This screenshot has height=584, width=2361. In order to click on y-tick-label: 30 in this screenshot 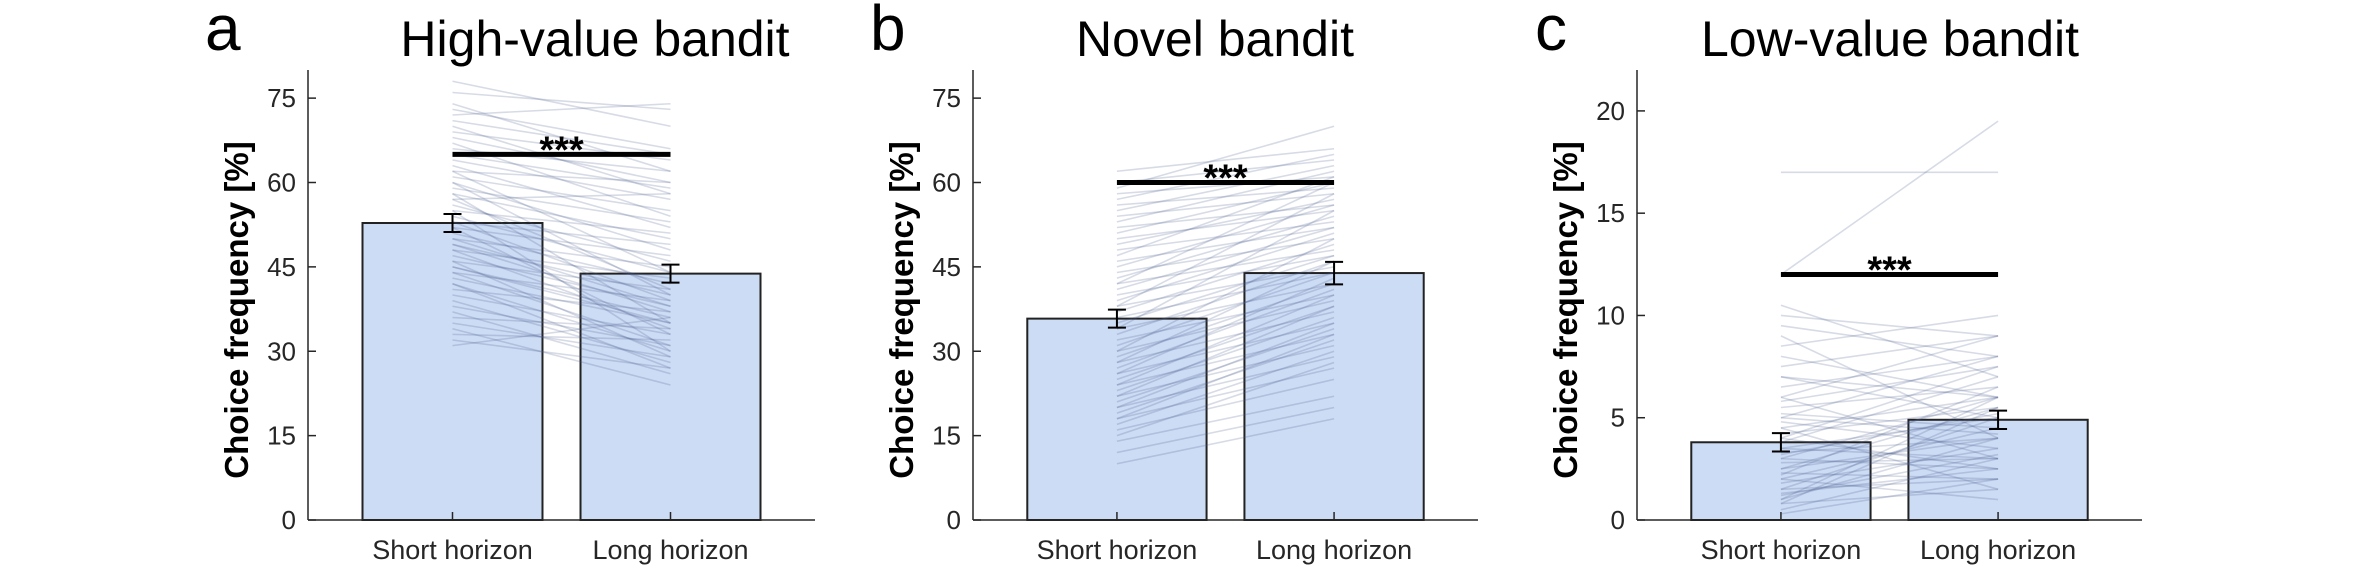, I will do `click(281, 351)`.